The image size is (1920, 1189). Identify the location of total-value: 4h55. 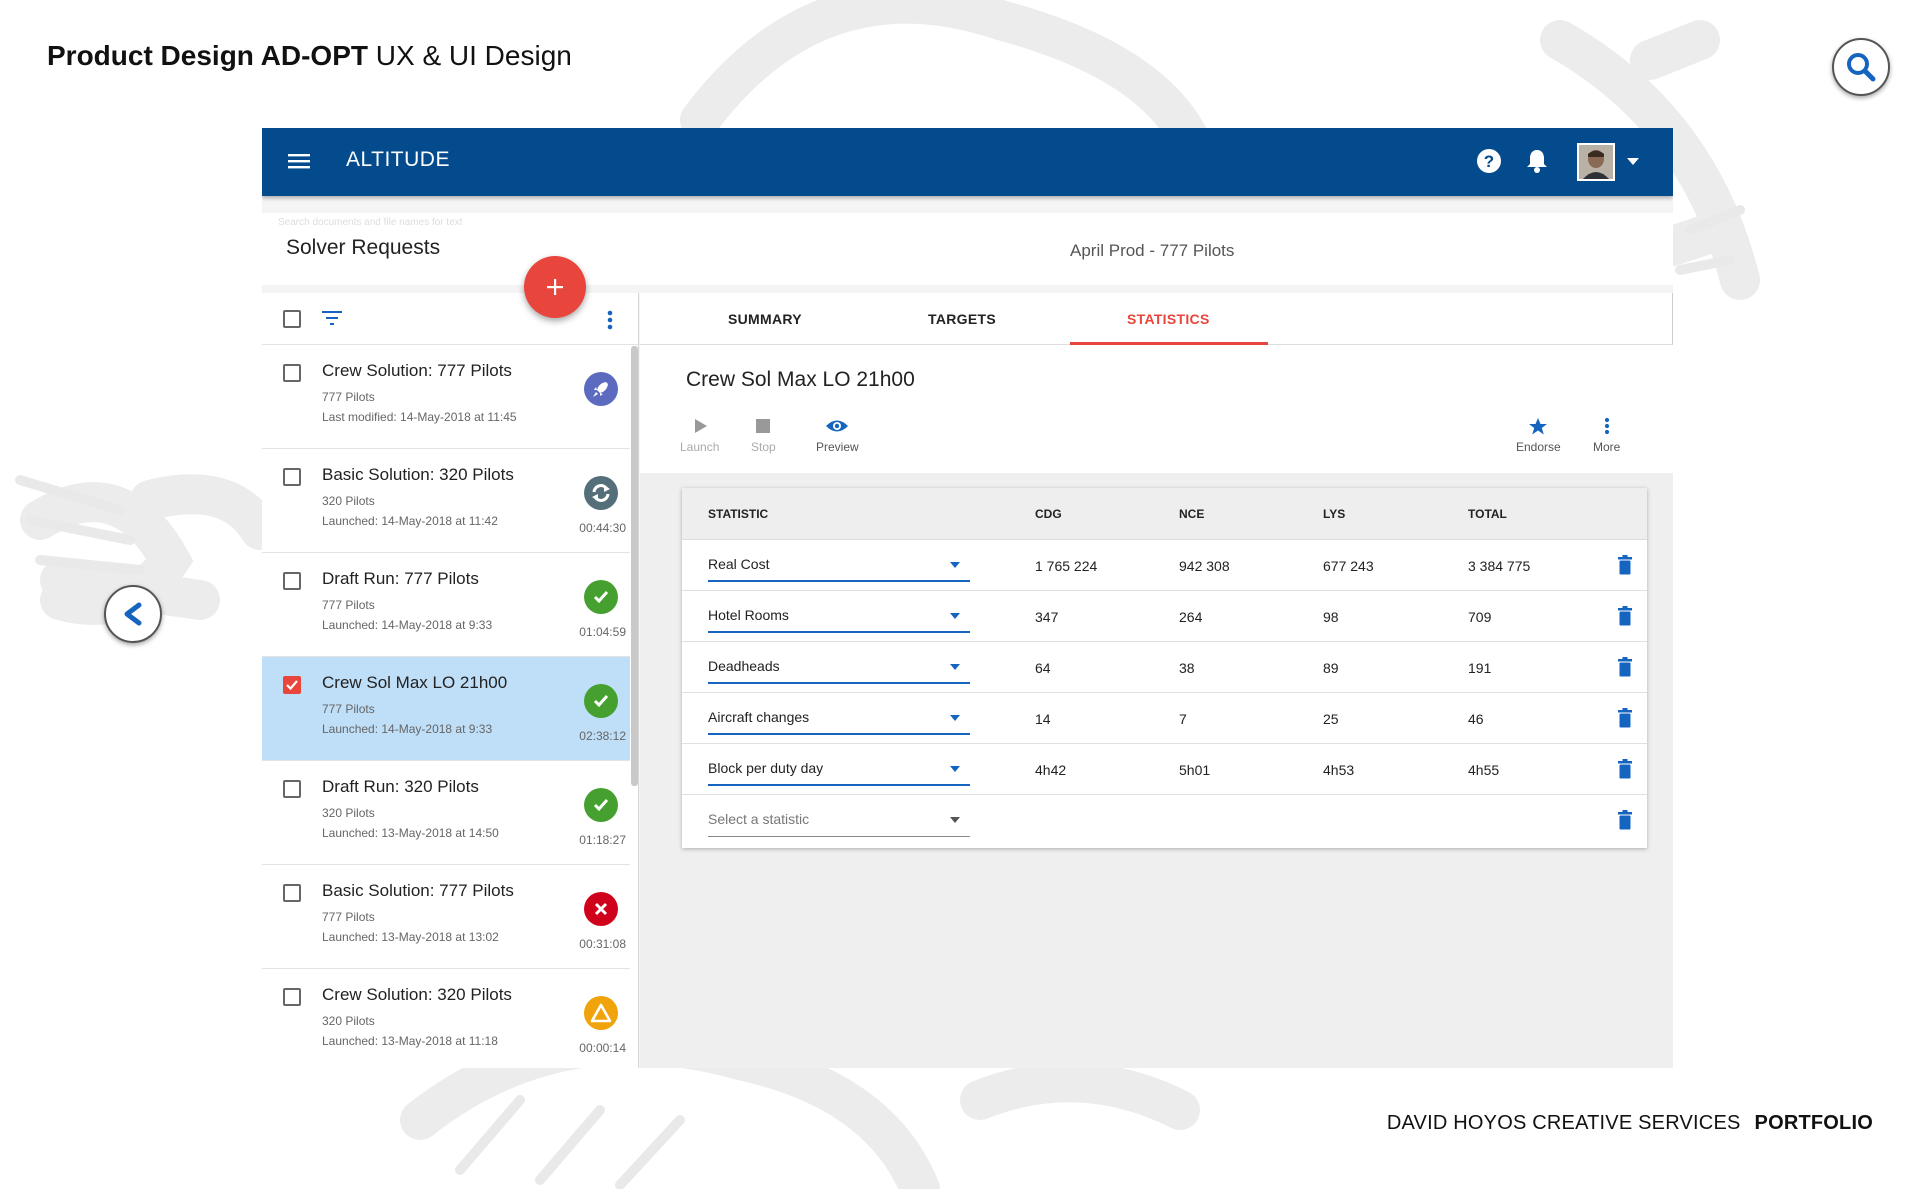
(1484, 770).